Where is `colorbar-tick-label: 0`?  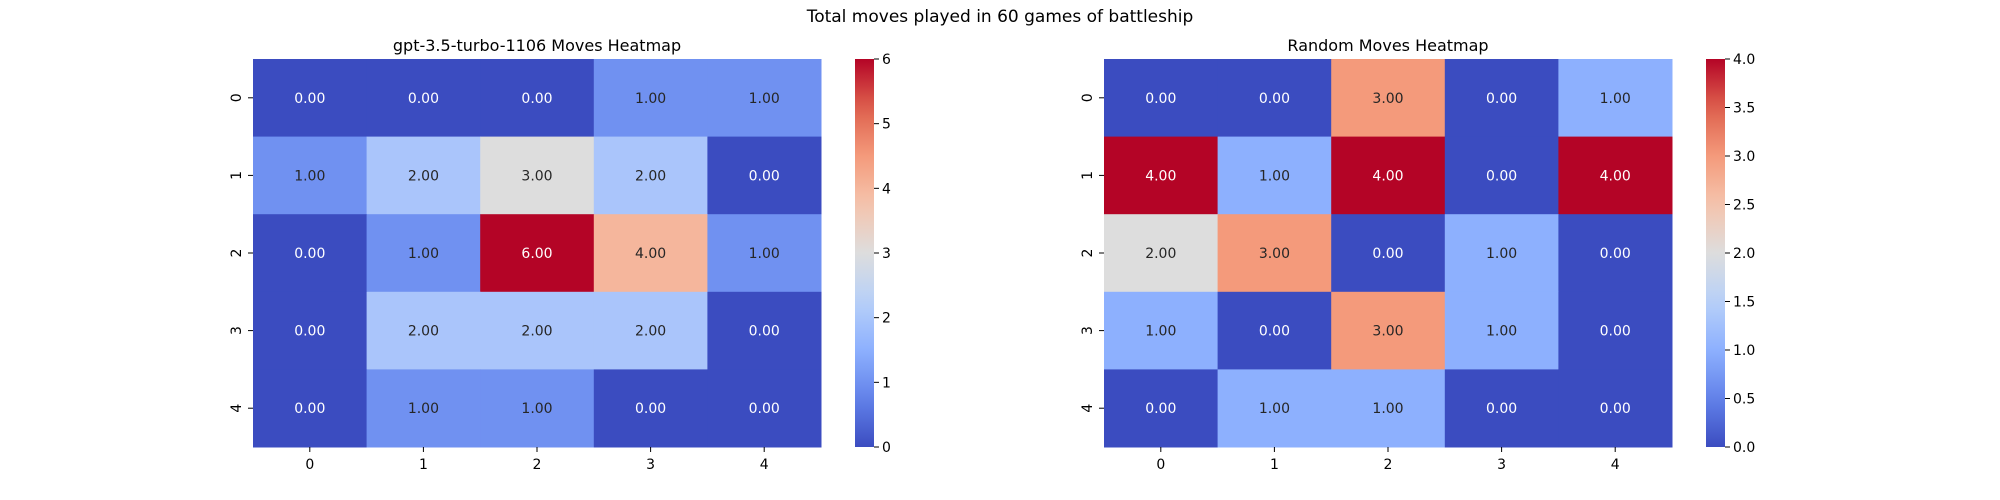 colorbar-tick-label: 0 is located at coordinates (886, 448).